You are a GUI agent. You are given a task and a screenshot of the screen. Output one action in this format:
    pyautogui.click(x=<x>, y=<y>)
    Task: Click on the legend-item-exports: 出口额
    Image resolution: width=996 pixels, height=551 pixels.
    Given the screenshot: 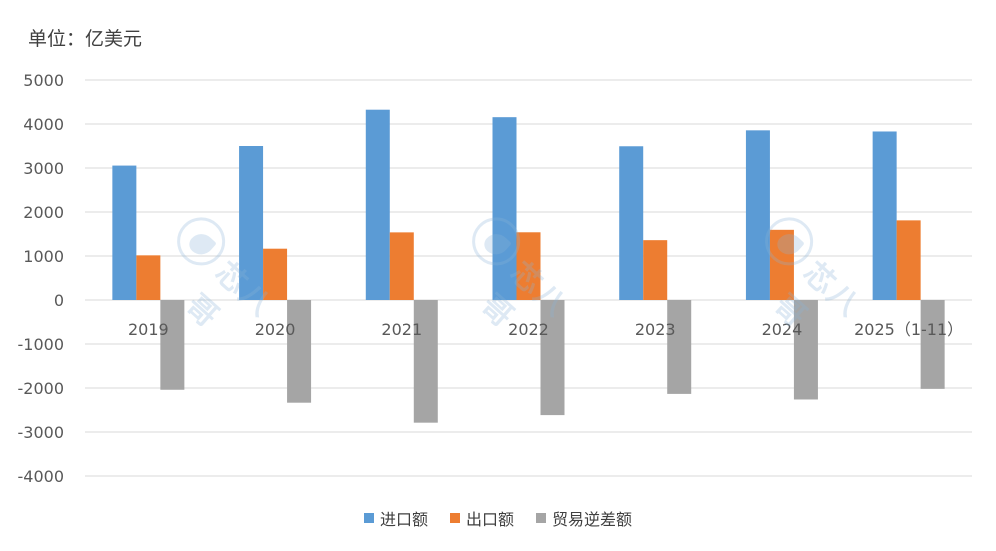 What is the action you would take?
    pyautogui.click(x=481, y=518)
    